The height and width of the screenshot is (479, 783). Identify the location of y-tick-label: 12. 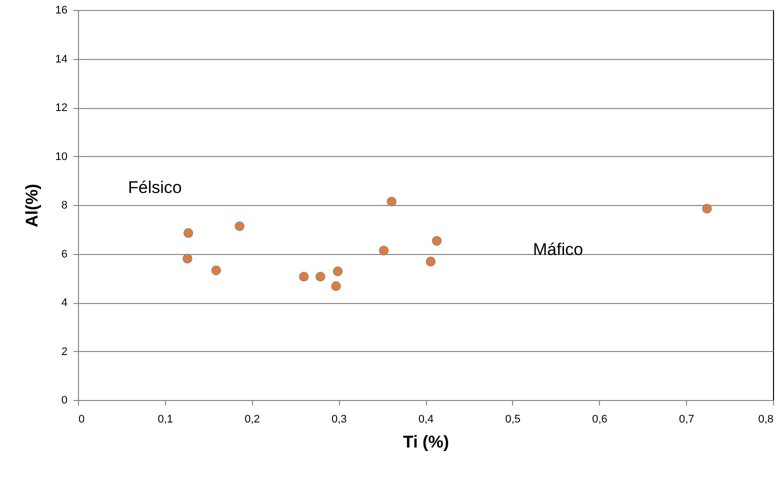
(61, 108).